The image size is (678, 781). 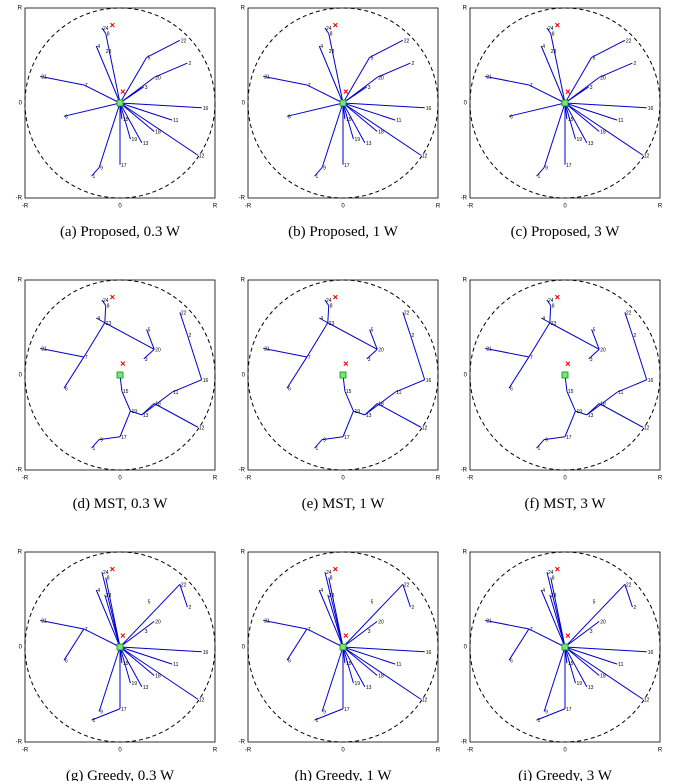 I want to click on node-label: 5, so click(x=594, y=602).